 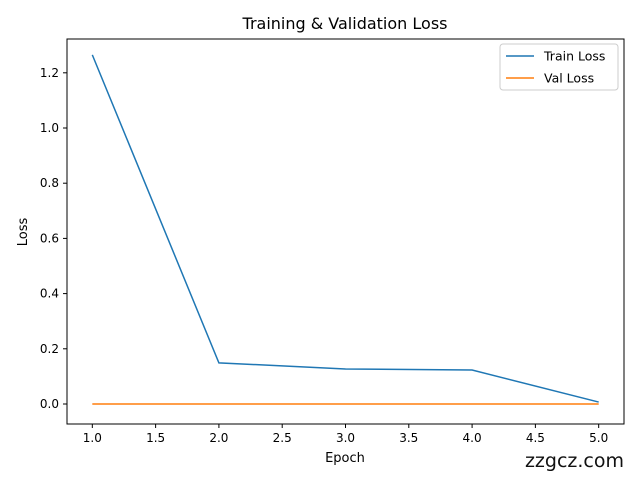 What do you see at coordinates (408, 438) in the screenshot?
I see `x-tick-label: 3.5` at bounding box center [408, 438].